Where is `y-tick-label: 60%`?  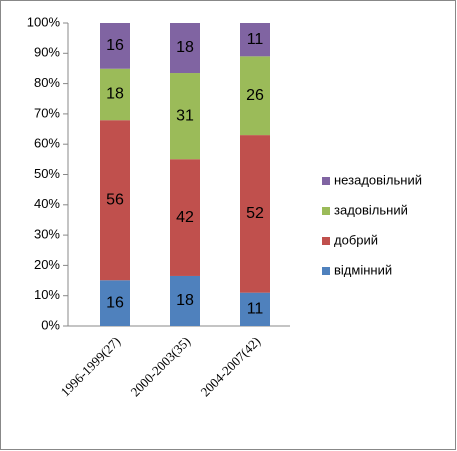 y-tick-label: 60% is located at coordinates (47, 143).